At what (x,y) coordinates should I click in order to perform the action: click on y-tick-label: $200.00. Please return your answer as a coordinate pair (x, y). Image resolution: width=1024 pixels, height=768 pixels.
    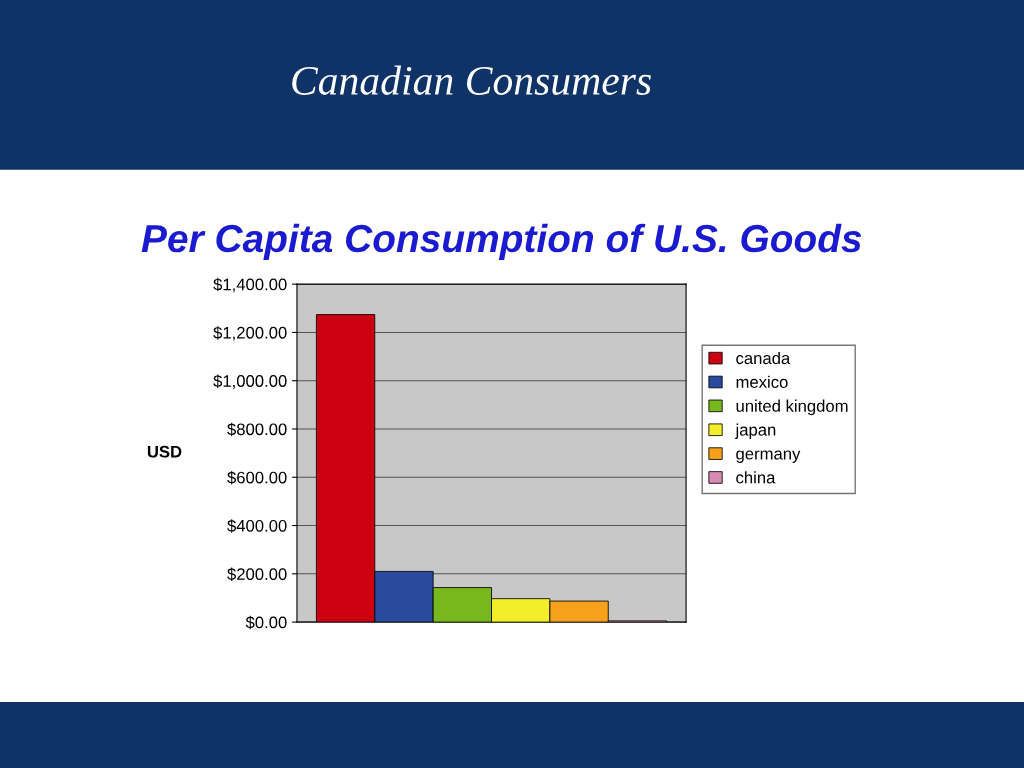
    Looking at the image, I should click on (257, 574).